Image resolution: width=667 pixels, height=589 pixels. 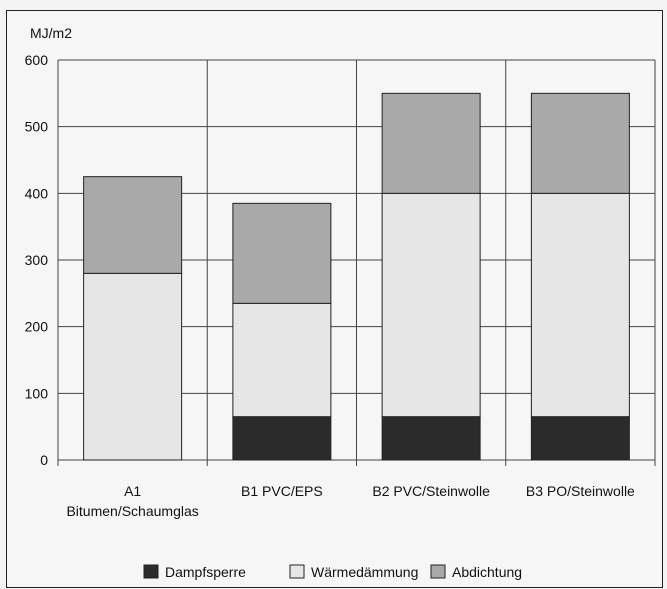 I want to click on legend-label: Wärmedämmung, so click(x=364, y=572).